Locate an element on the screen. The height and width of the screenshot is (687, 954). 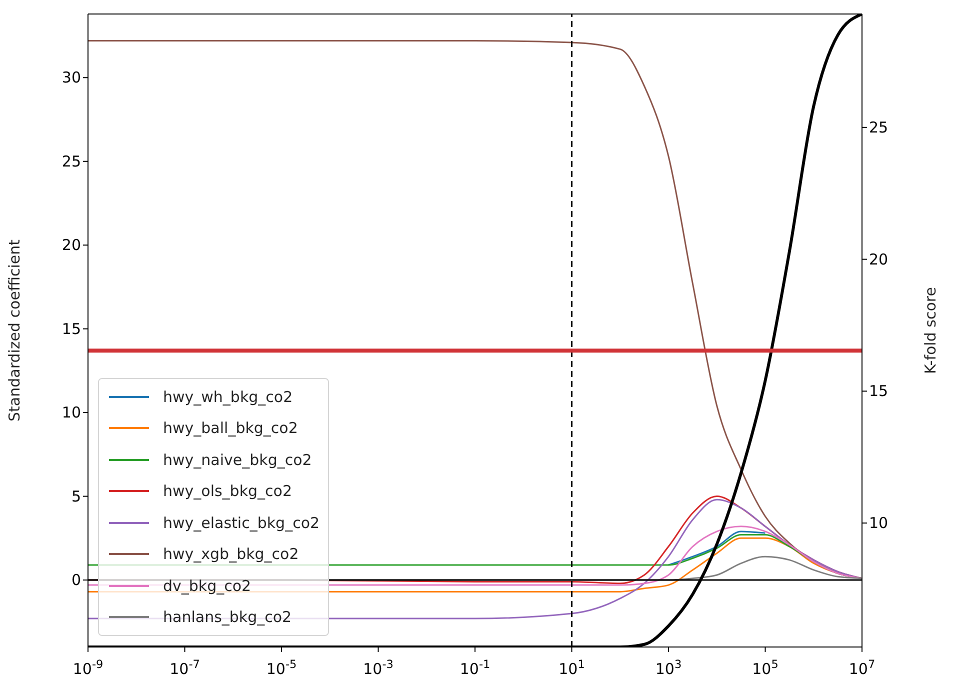
y2-tick-label: 15 is located at coordinates (878, 391).